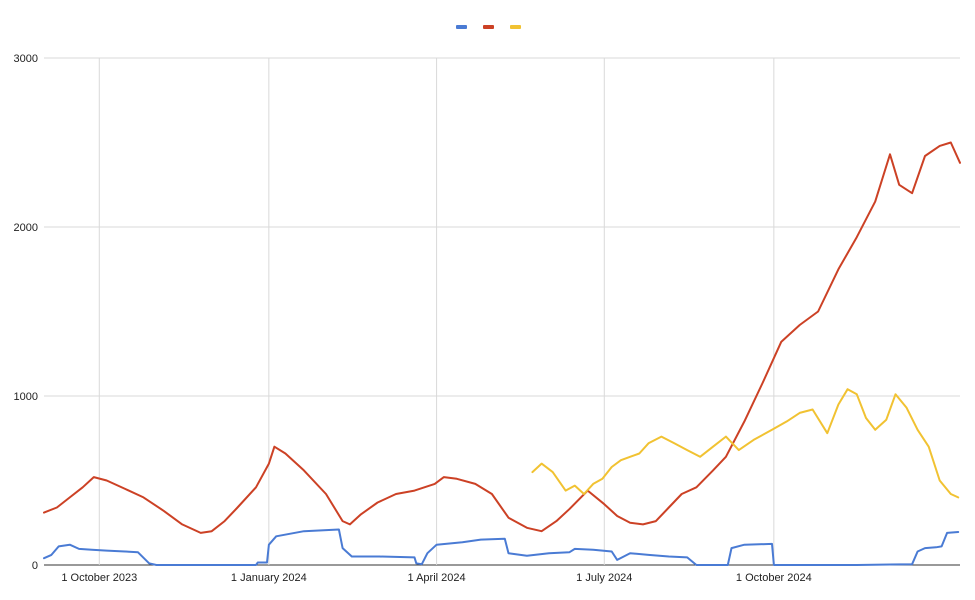 The image size is (975, 600). I want to click on x-tick-label: 1 July 2024, so click(604, 578).